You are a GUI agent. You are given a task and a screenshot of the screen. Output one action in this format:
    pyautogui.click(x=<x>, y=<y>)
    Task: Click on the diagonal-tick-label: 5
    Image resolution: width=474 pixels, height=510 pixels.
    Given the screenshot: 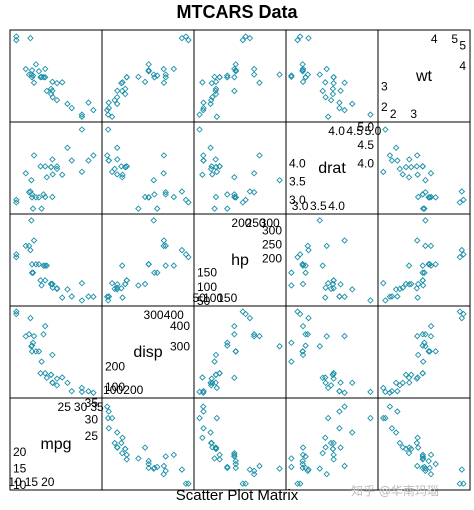 What is the action you would take?
    pyautogui.click(x=454, y=39)
    